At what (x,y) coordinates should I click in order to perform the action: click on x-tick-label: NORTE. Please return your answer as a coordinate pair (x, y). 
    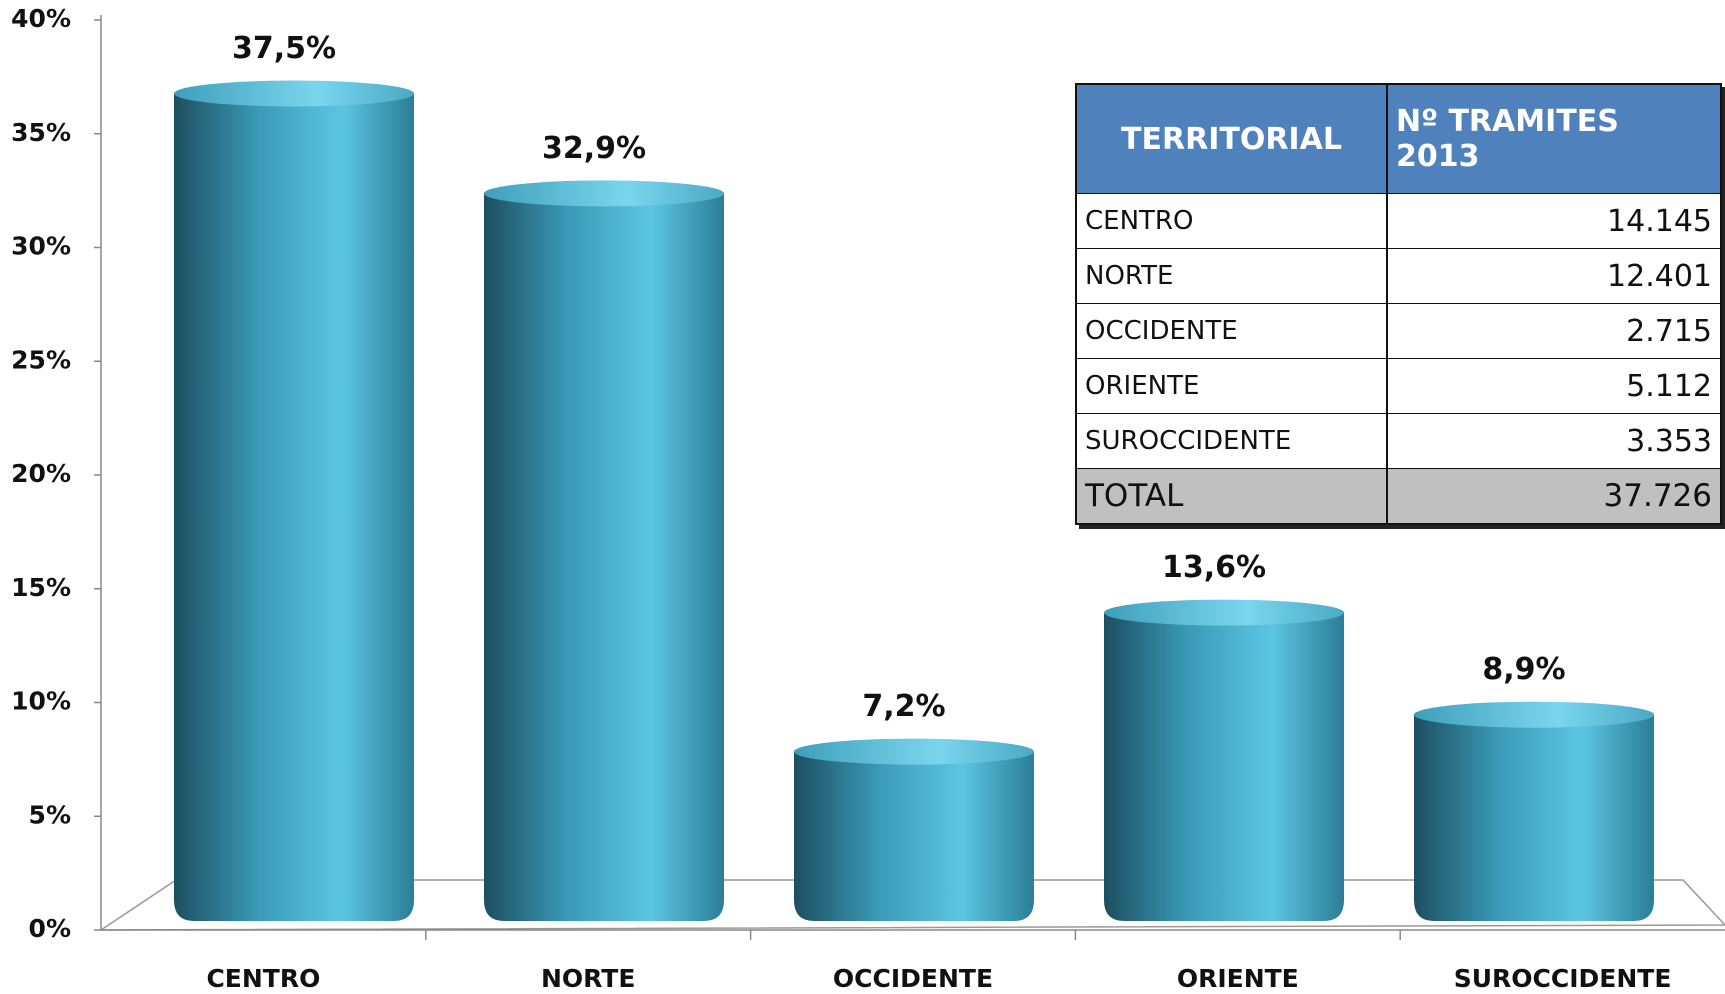
    Looking at the image, I should click on (588, 978).